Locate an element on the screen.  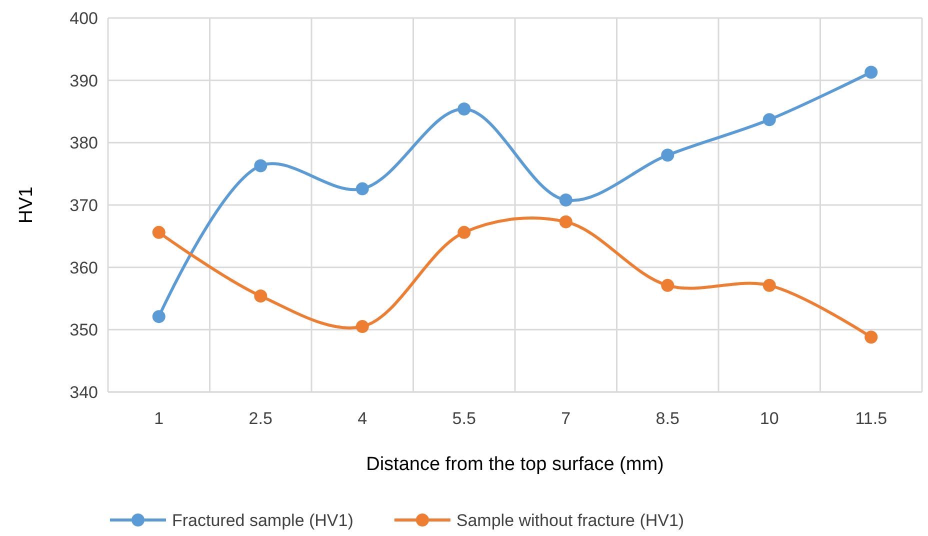
legend-label: Sample without fracture (HV1) is located at coordinates (570, 520).